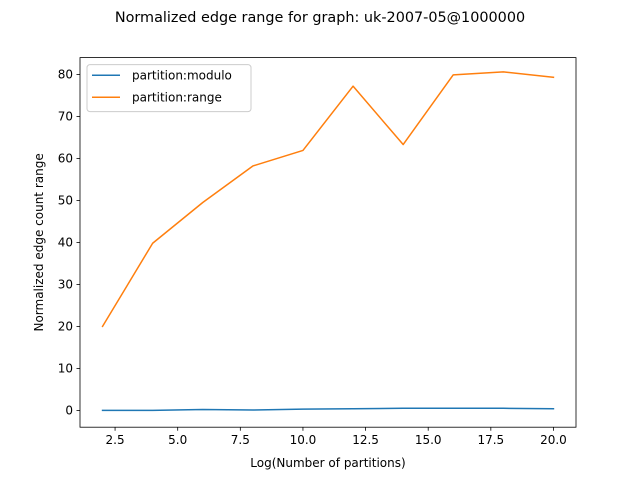  I want to click on x-tick-label: 15.0, so click(428, 440).